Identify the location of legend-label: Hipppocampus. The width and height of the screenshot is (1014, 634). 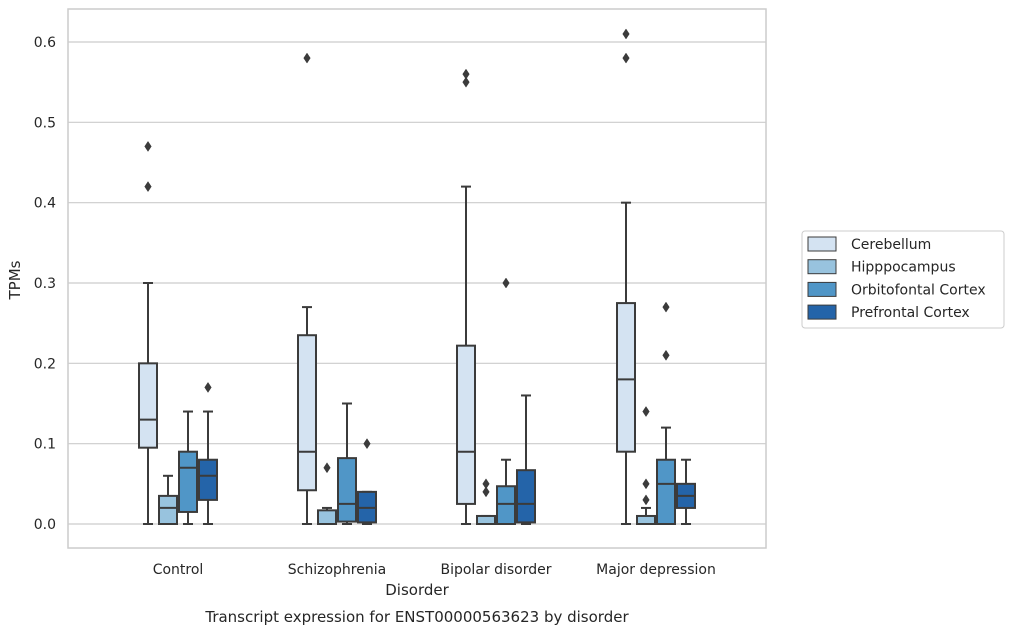
(903, 268).